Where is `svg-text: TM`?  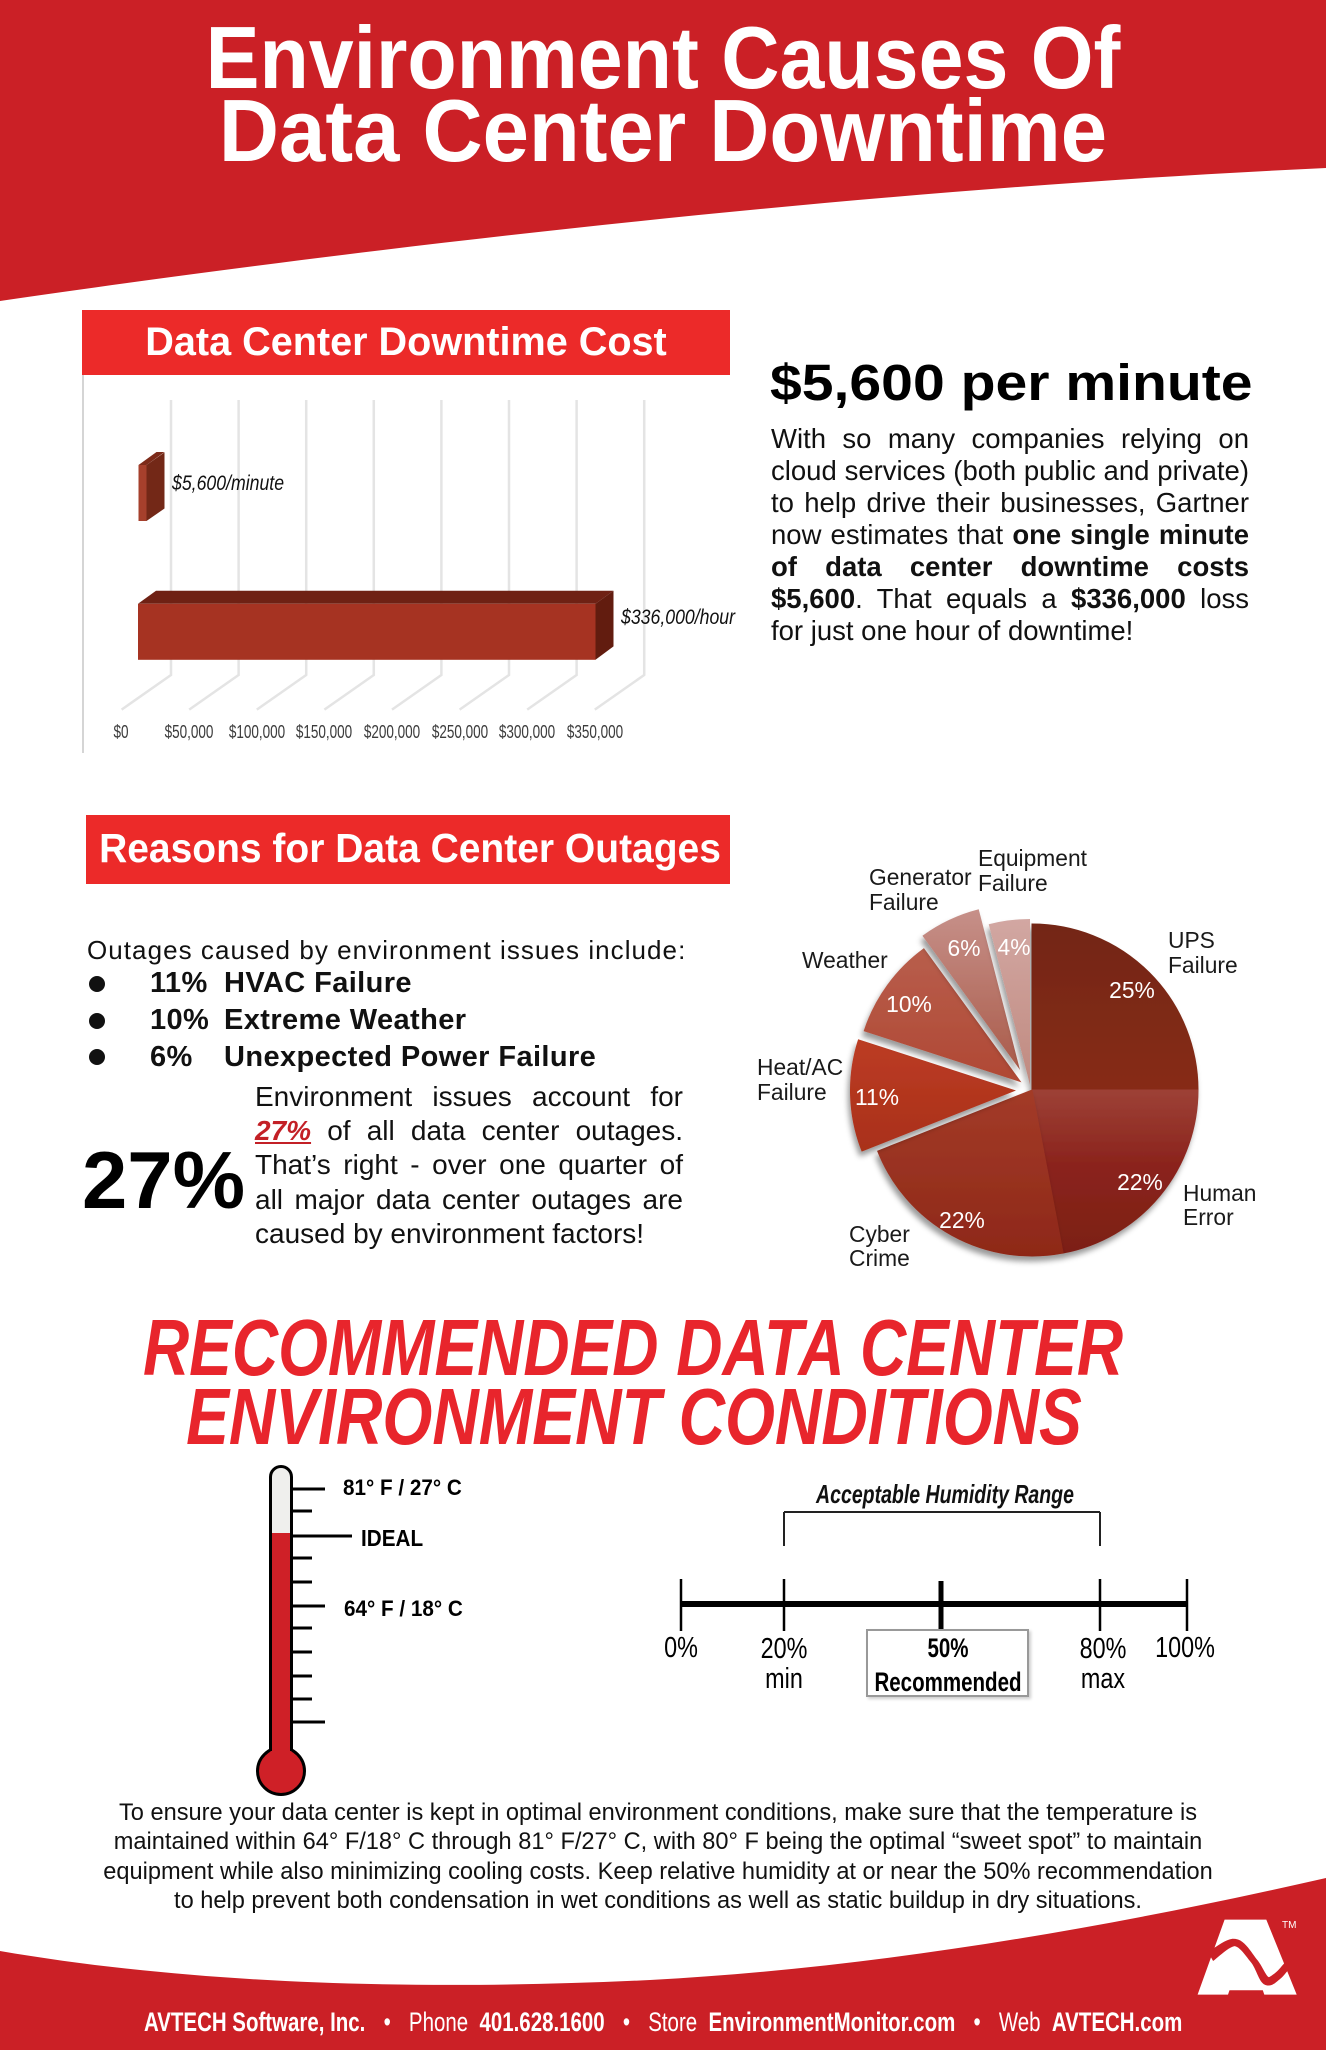 svg-text: TM is located at coordinates (1289, 1925).